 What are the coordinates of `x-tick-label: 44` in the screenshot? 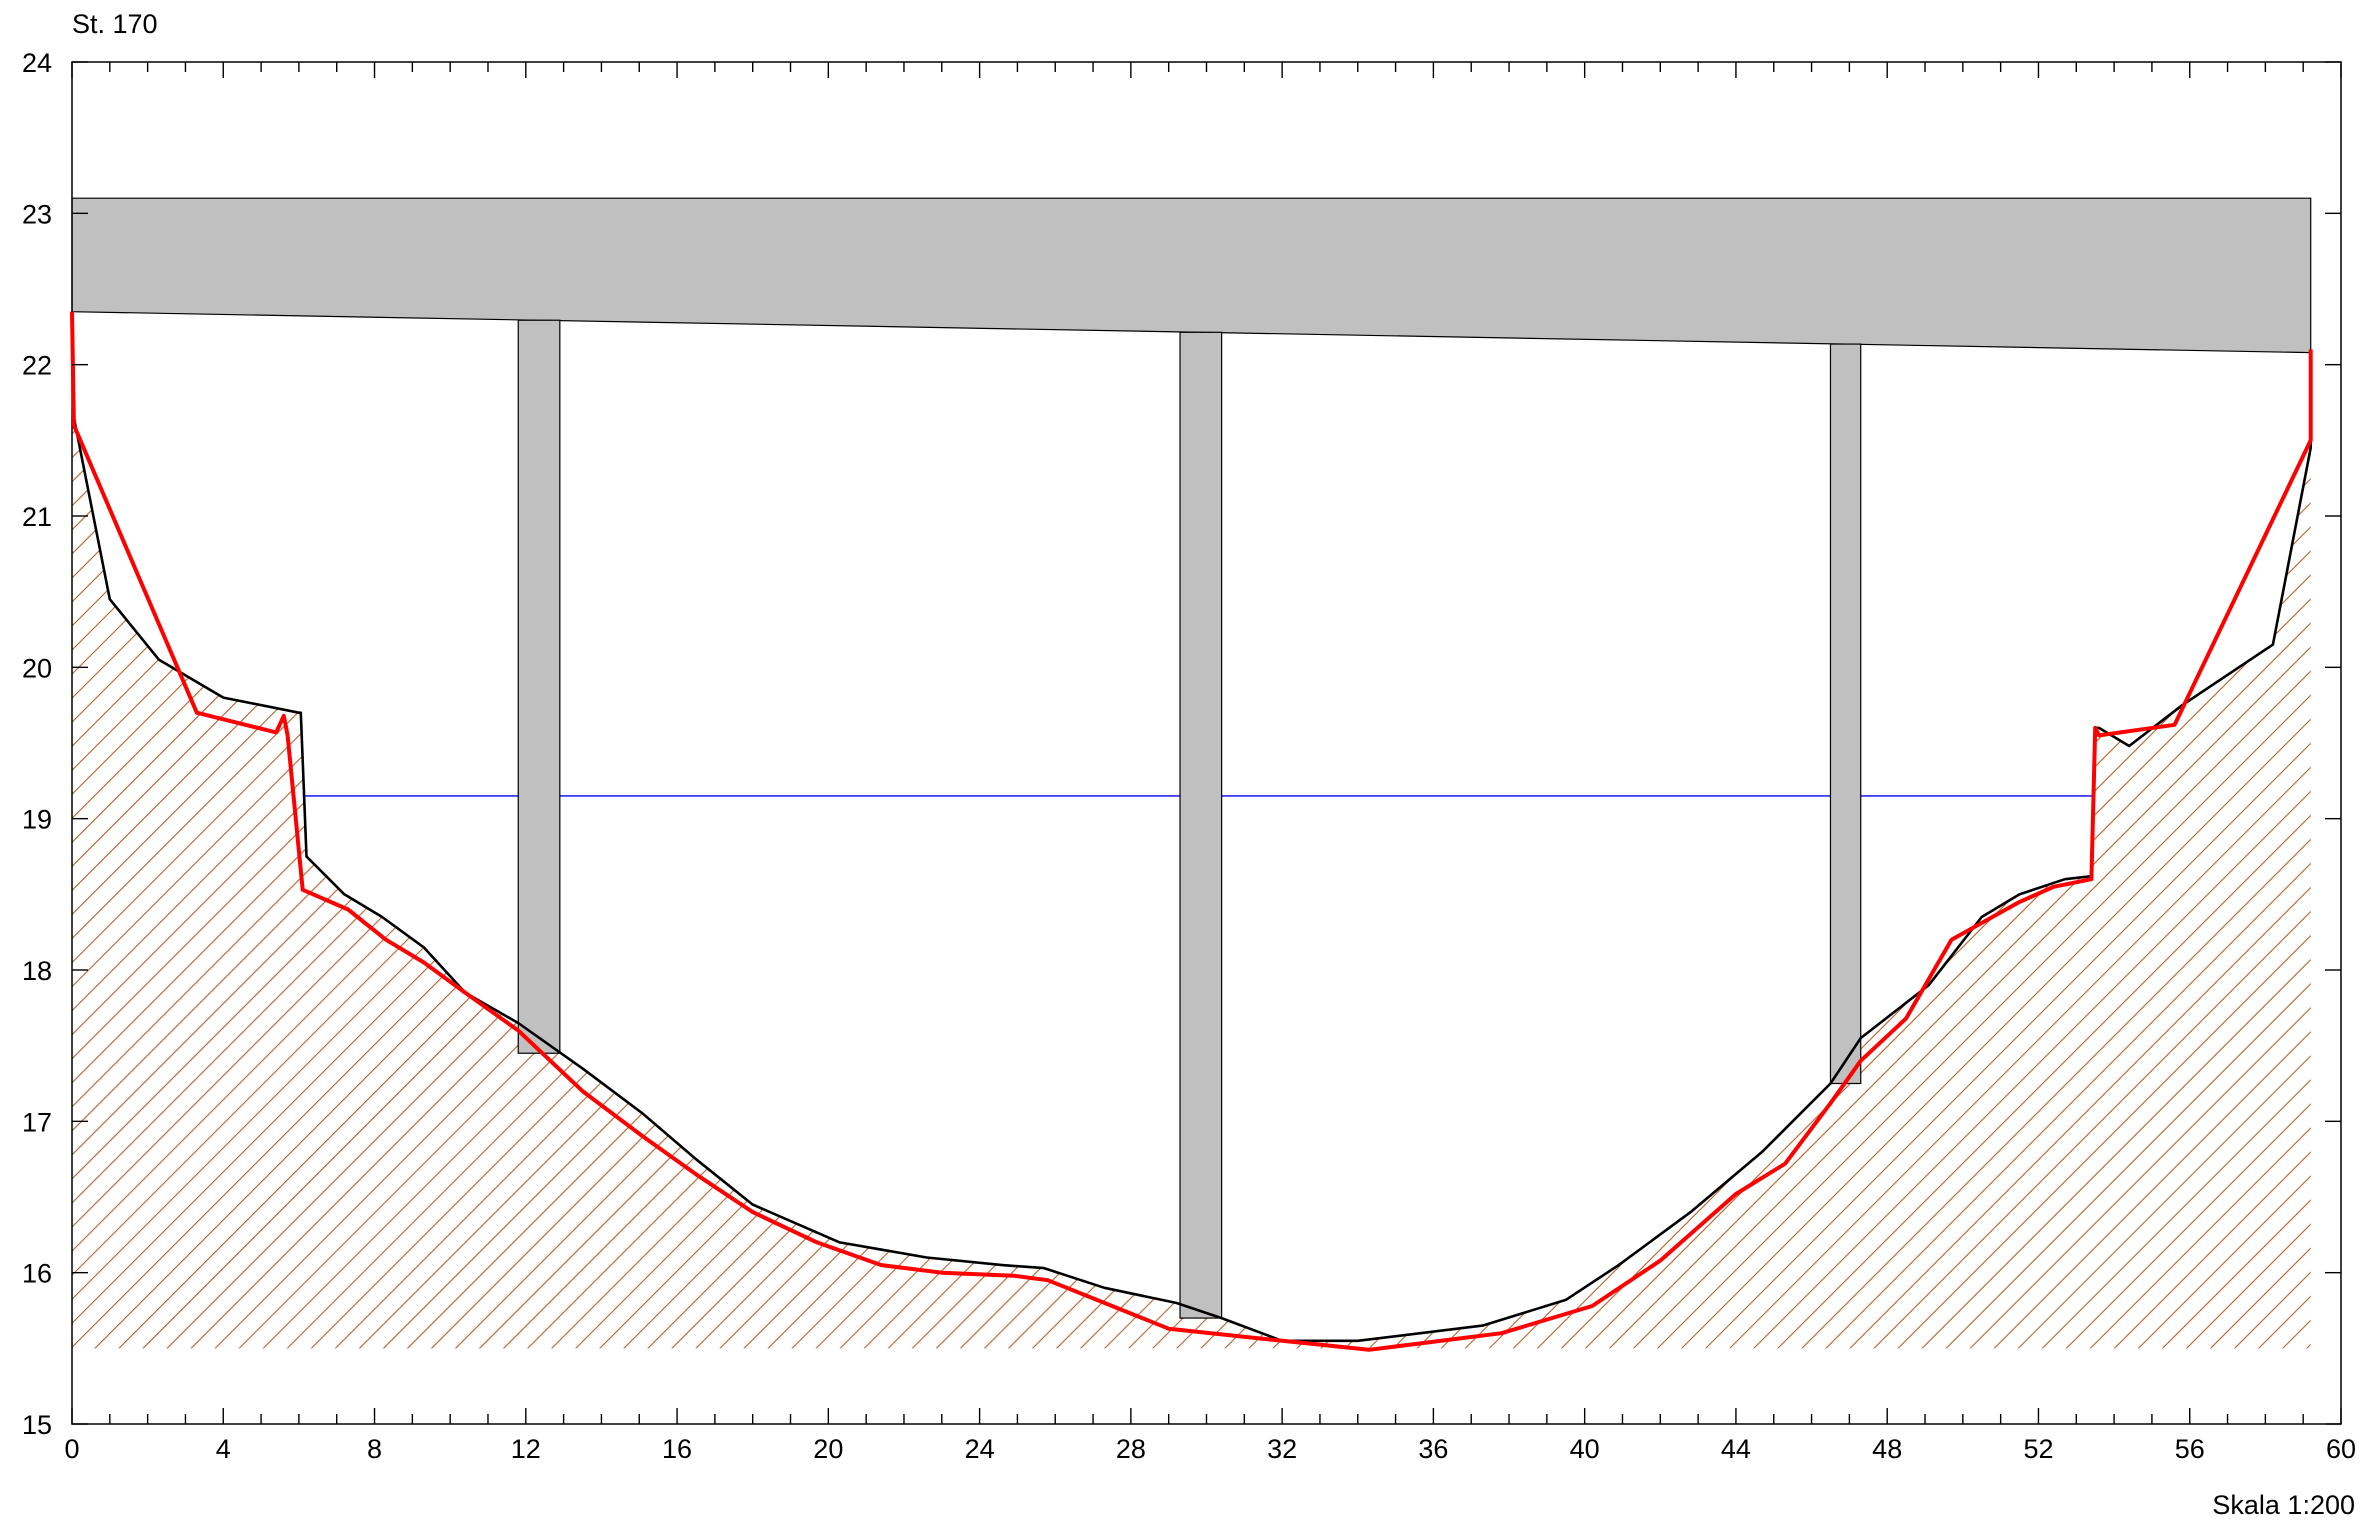 It's located at (1736, 1449).